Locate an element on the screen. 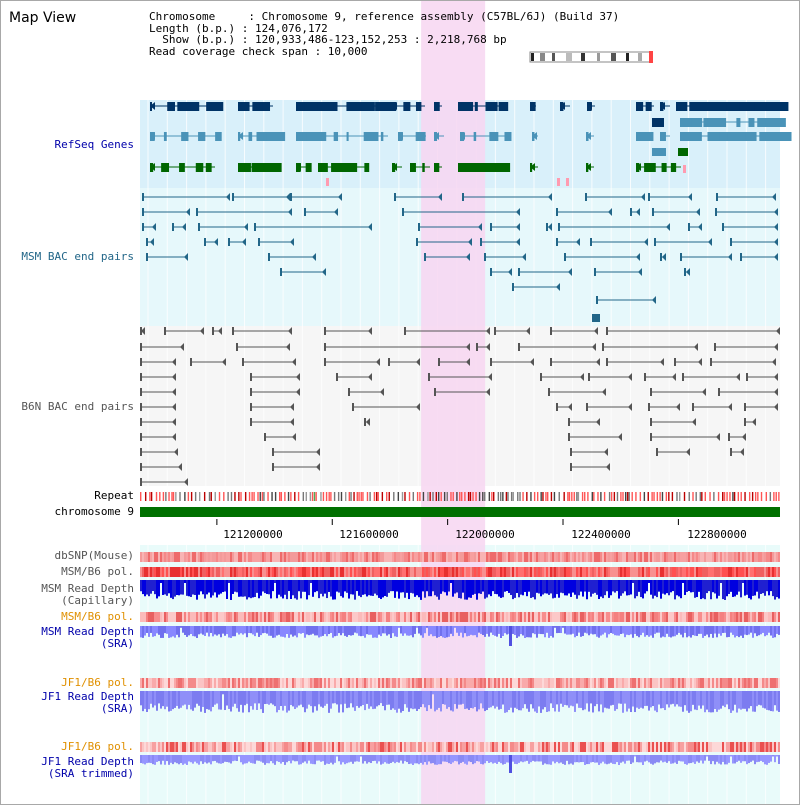  track-label-msm-depth-sra: MSM Read Depth (SRA) is located at coordinates (87, 637).